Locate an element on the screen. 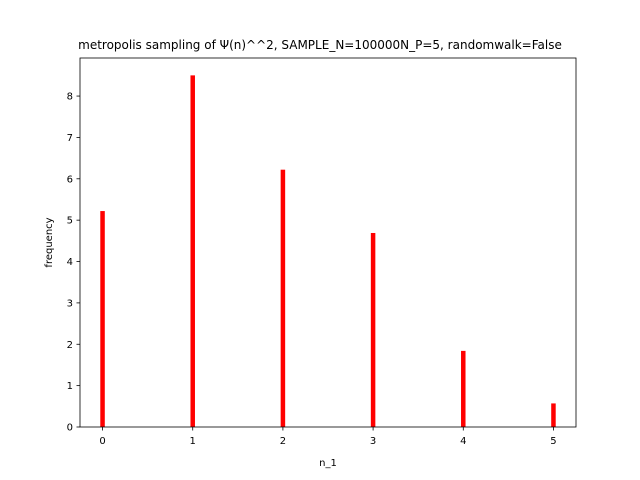 This screenshot has height=480, width=640. y-axis-label: frequency is located at coordinates (49, 242).